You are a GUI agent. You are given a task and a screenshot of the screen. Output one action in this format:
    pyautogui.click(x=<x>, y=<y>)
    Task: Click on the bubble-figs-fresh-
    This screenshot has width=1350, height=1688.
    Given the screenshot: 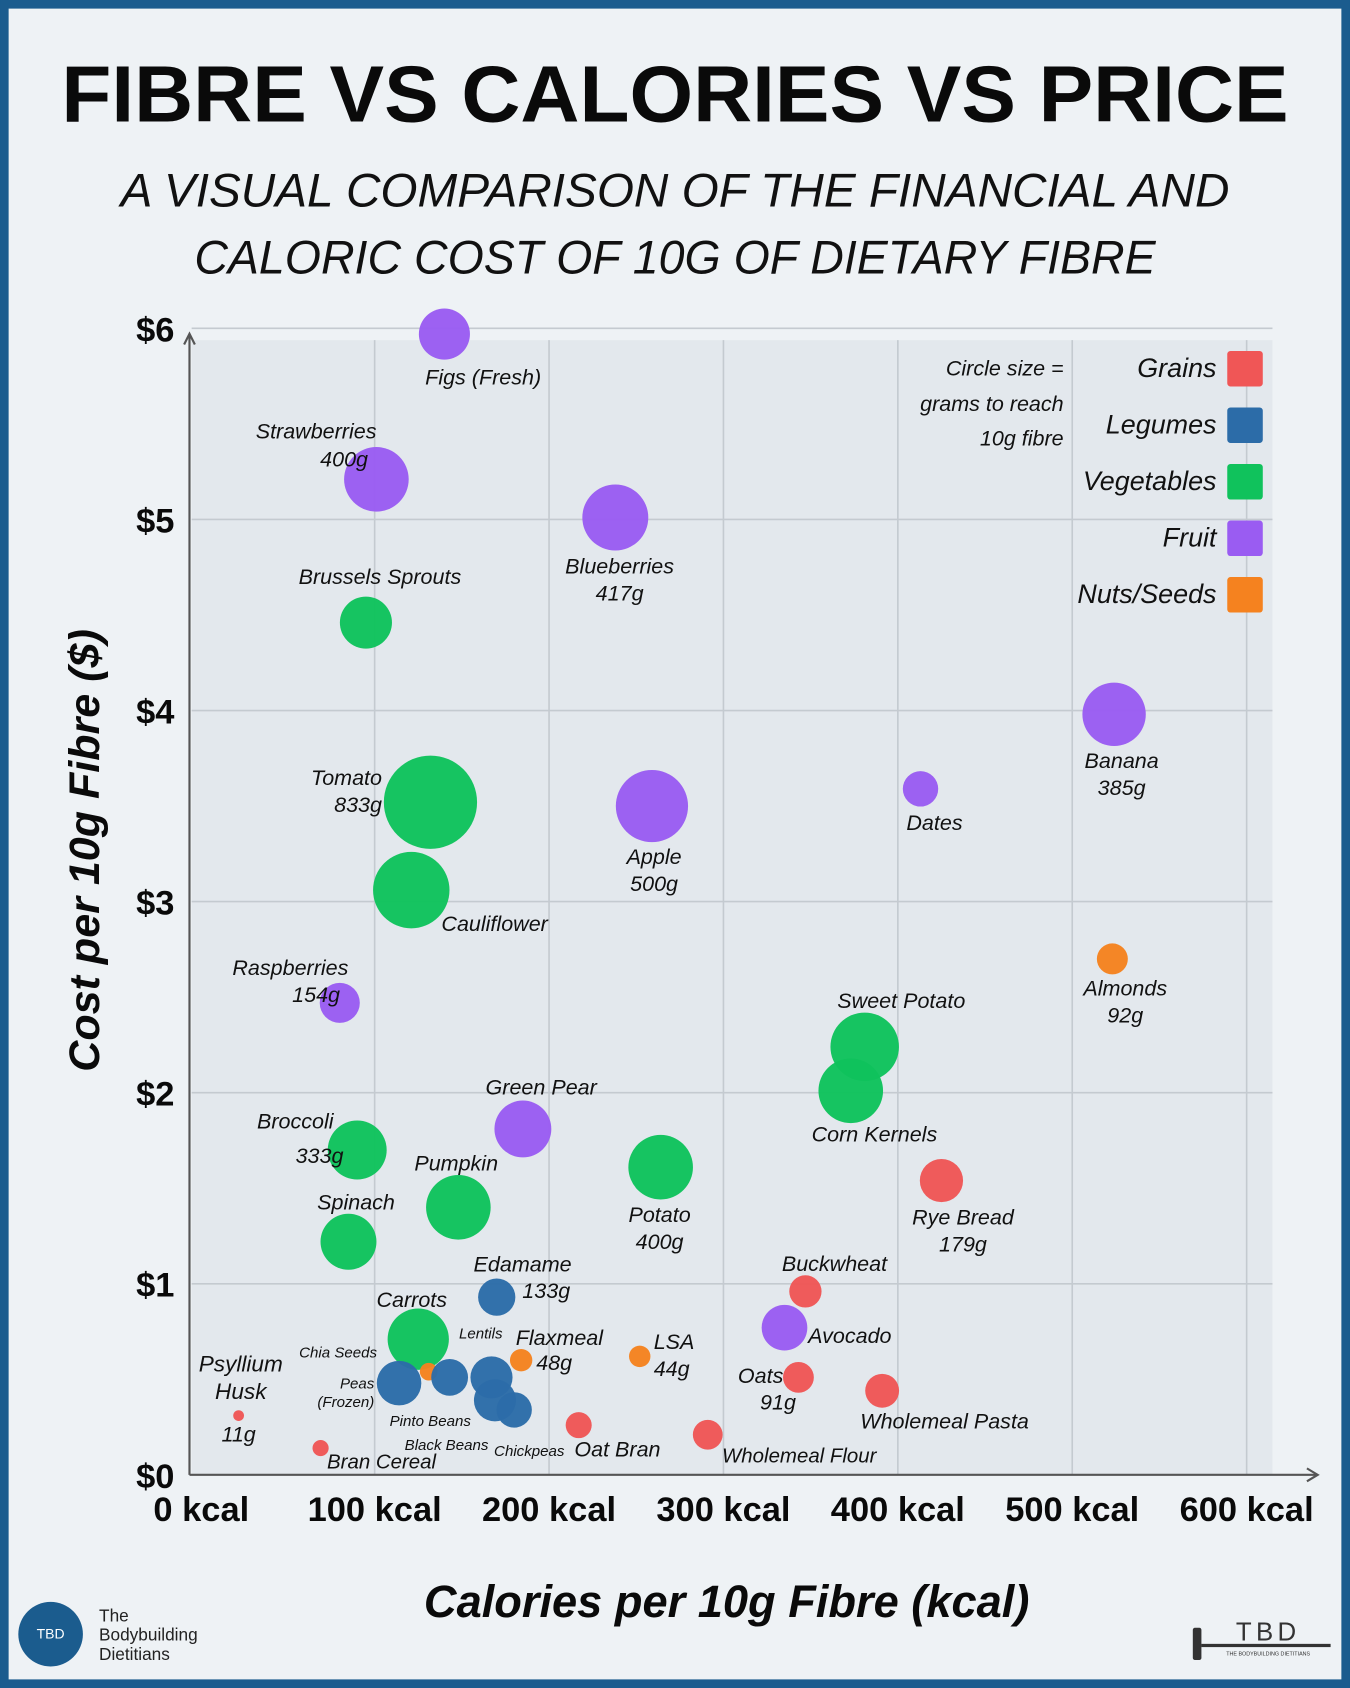 What is the action you would take?
    pyautogui.click(x=444, y=334)
    